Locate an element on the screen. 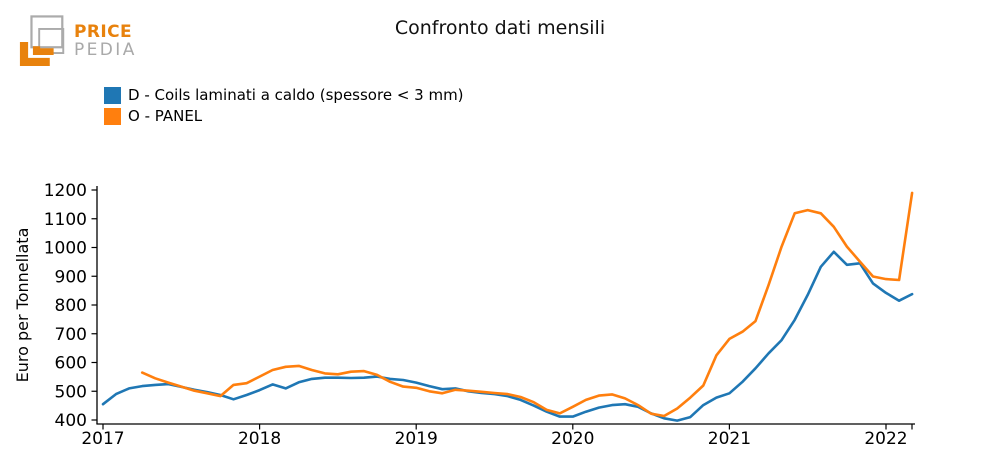 Image resolution: width=1000 pixels, height=475 pixels. y-tick-label: 900 is located at coordinates (71, 277).